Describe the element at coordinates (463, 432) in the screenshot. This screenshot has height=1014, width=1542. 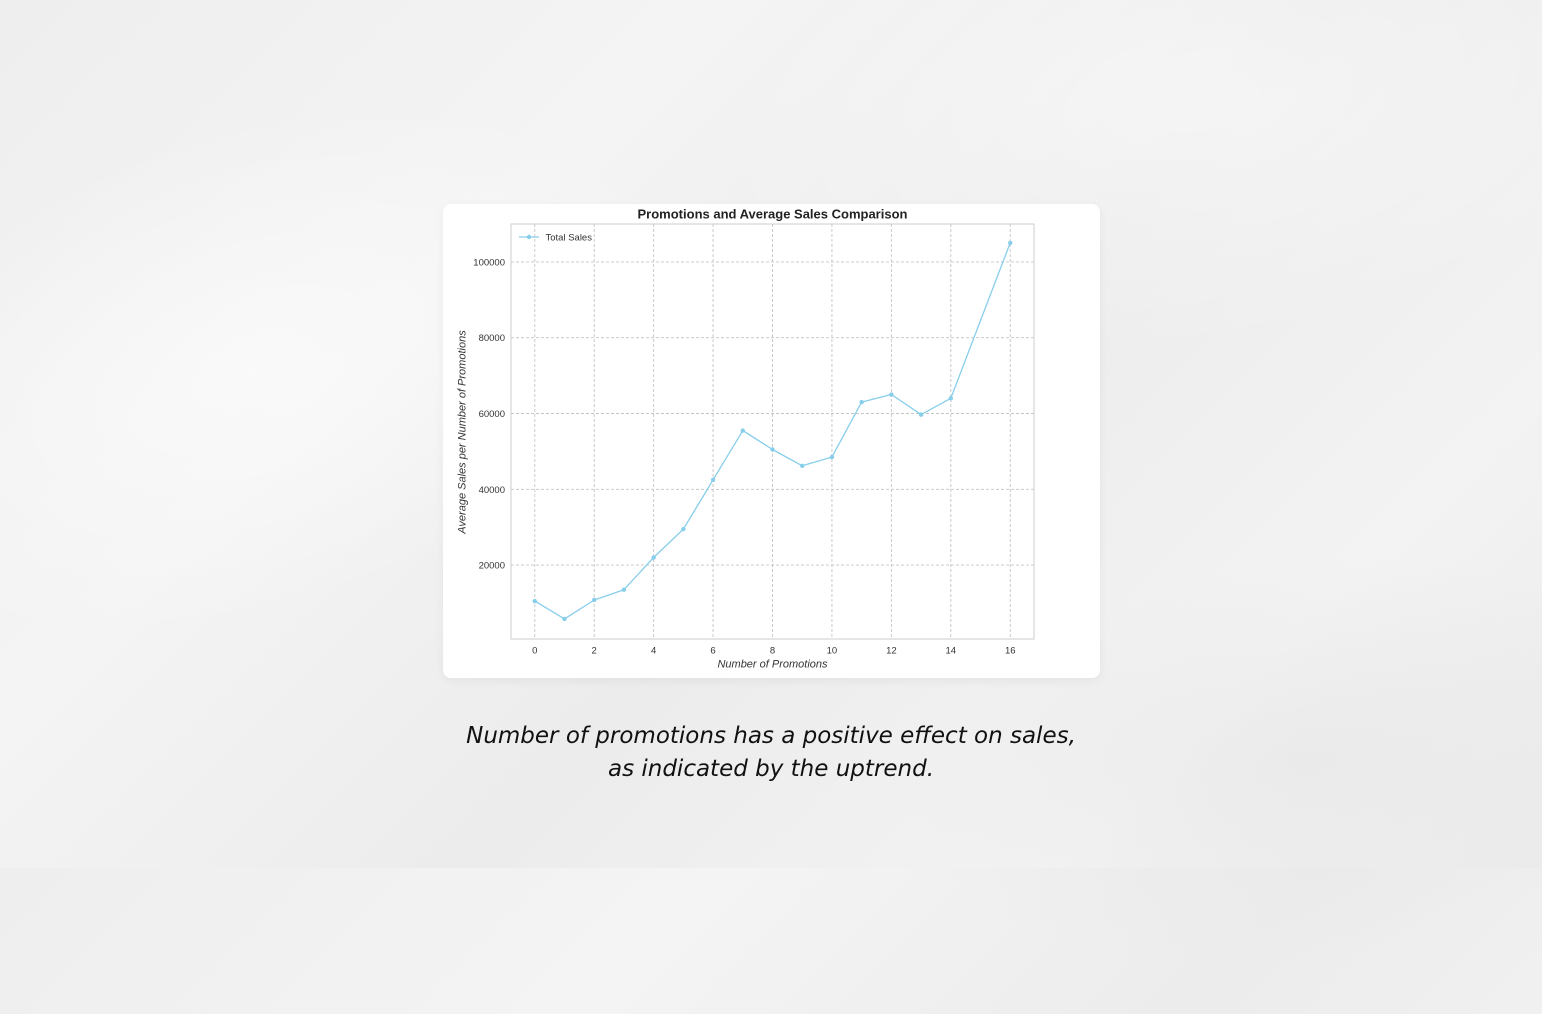
I see `y-axis-label: Average Sales per Number of Promotions` at that location.